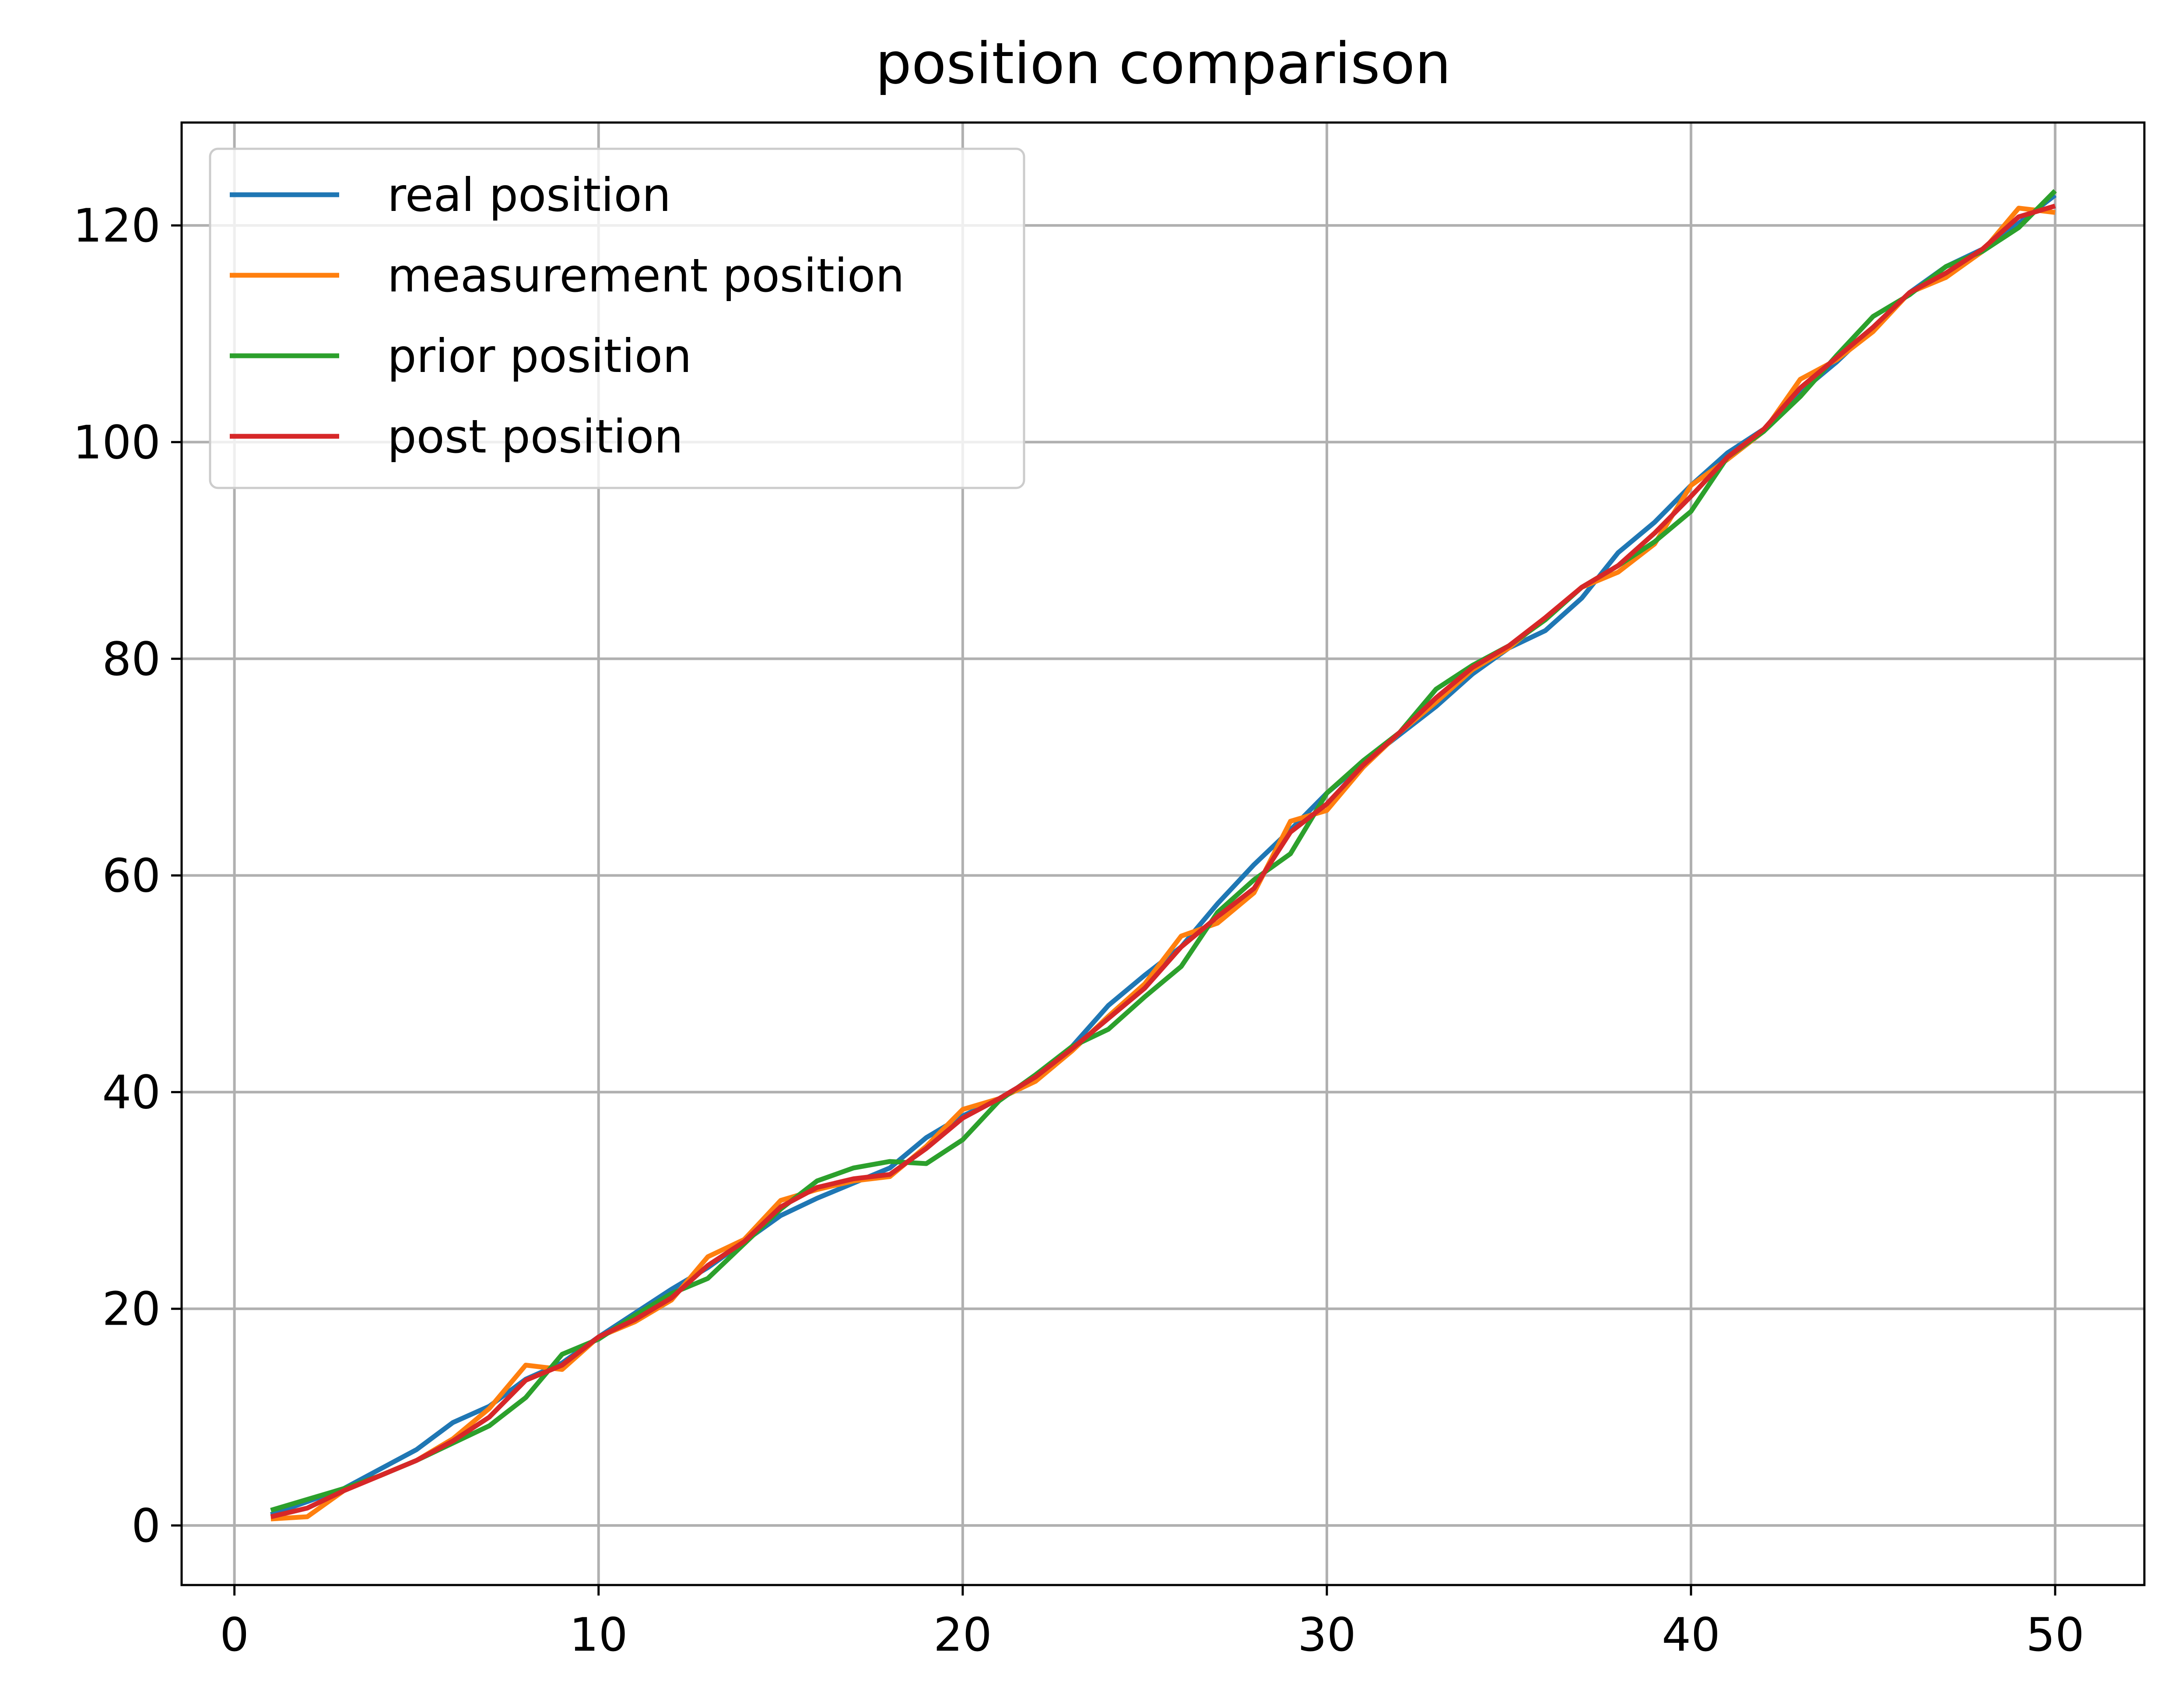 The image size is (2175, 1708). Describe the element at coordinates (2055, 1635) in the screenshot. I see `x-tick-label: 50` at that location.